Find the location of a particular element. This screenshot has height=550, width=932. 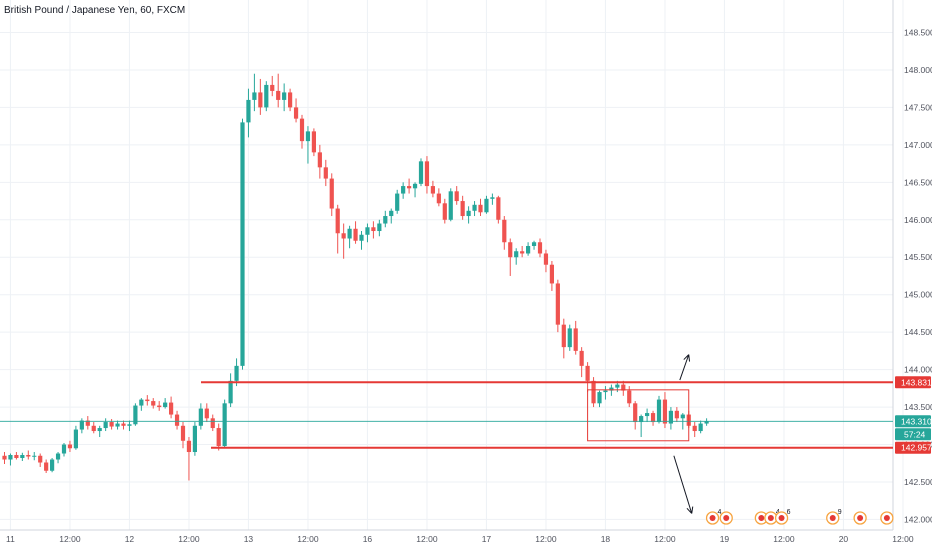

price-tick-label: 148.500 is located at coordinates (918, 32).